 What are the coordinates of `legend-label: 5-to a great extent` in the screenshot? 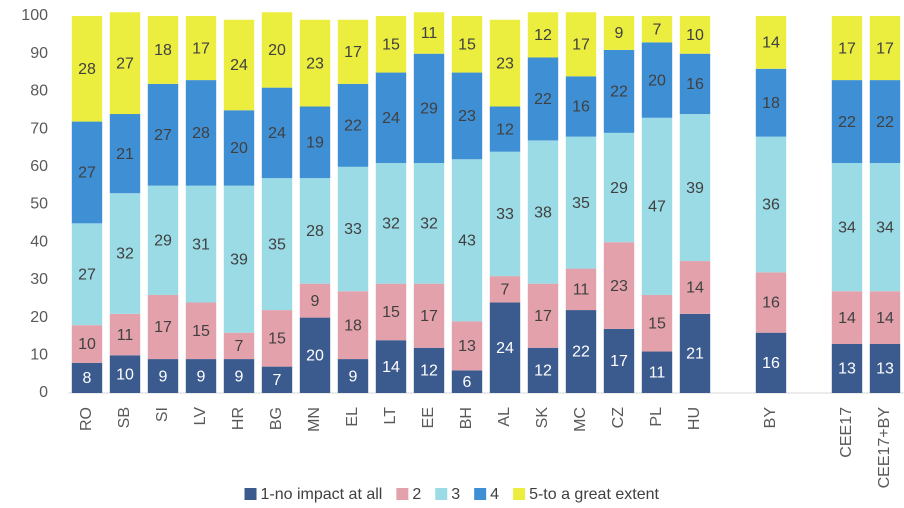 It's located at (594, 494).